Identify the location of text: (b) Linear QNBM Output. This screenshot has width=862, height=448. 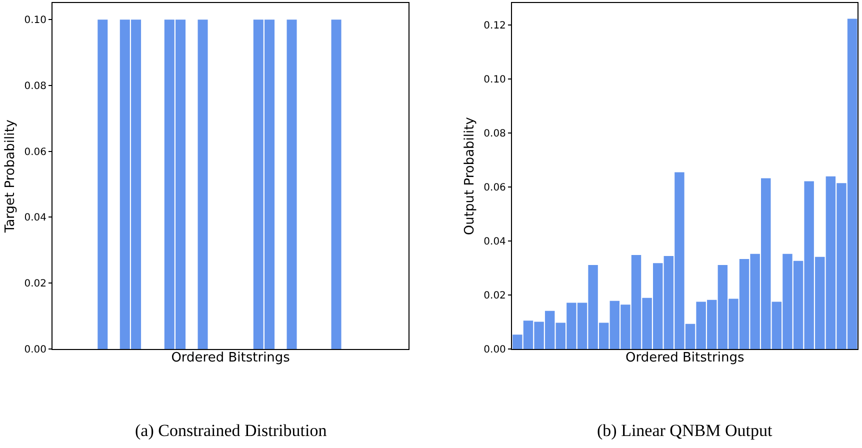
(684, 430).